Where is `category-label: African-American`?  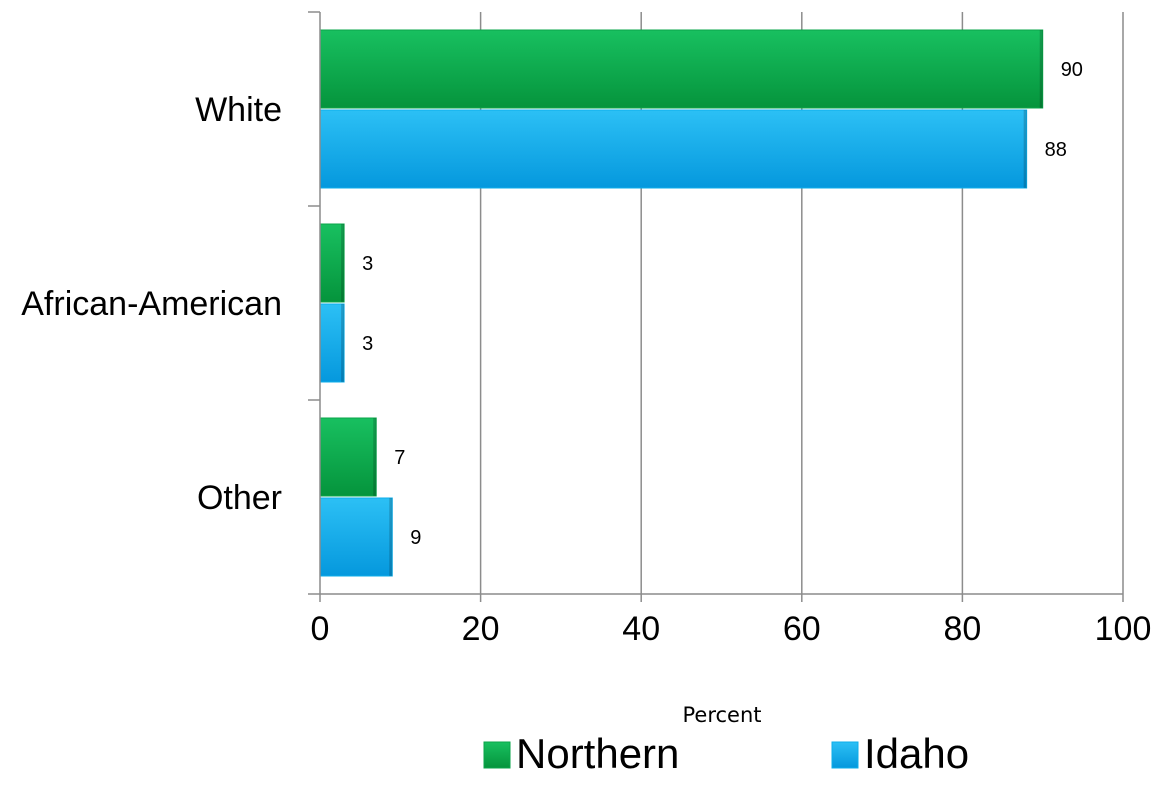
category-label: African-American is located at coordinates (151, 304).